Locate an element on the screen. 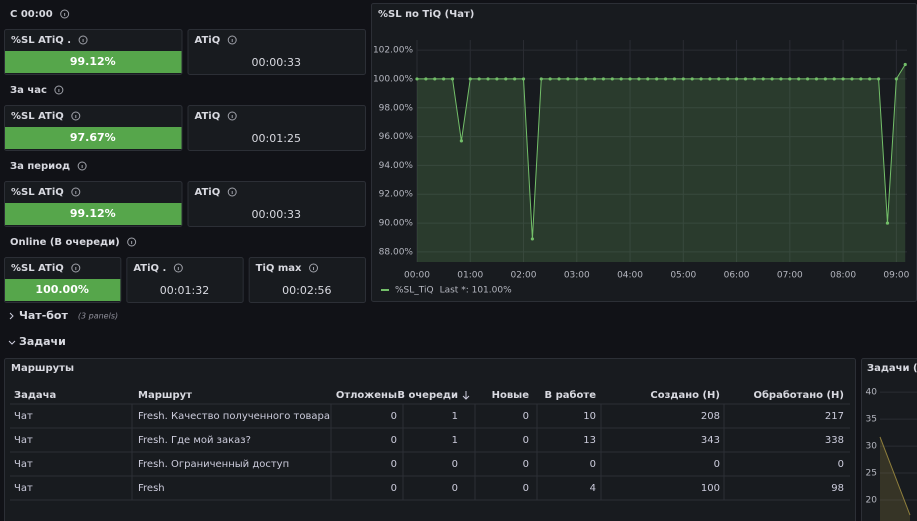  x-tick-label: 05:00 is located at coordinates (683, 276).